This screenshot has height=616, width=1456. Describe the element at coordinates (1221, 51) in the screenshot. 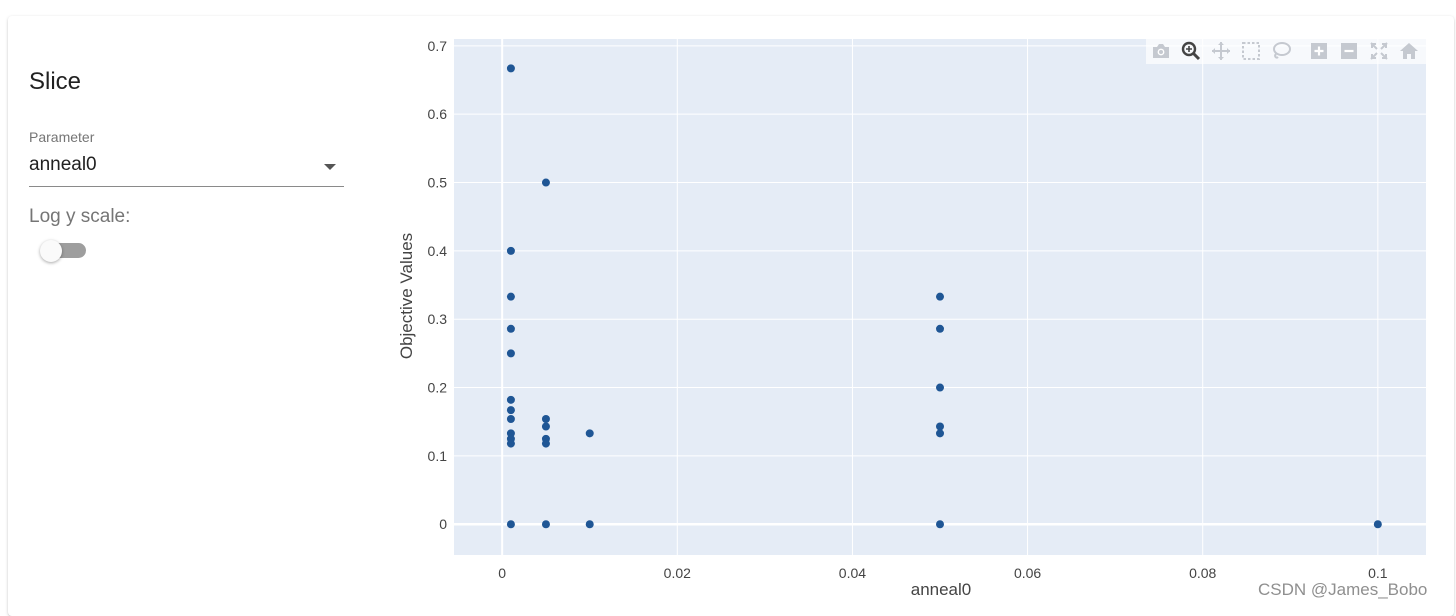

I see `pan-icon` at that location.